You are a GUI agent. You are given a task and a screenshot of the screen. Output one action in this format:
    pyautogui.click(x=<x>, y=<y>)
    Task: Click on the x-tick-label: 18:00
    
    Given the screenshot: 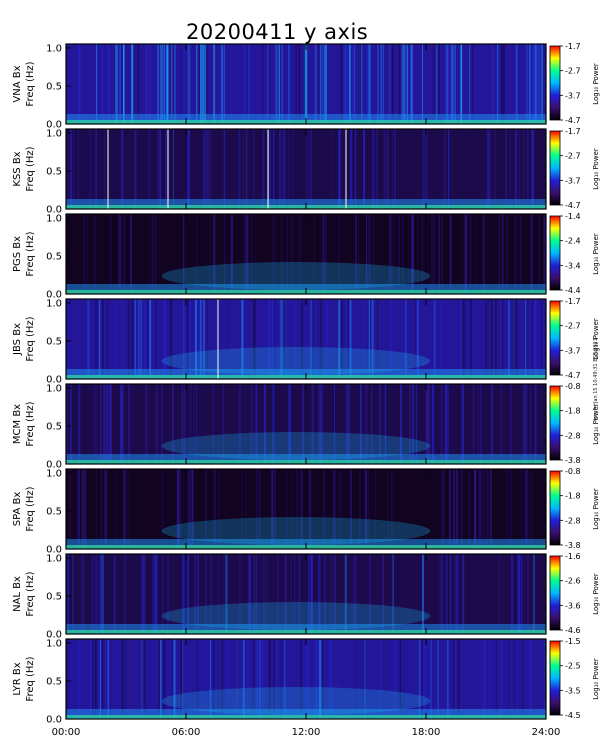 What is the action you would take?
    pyautogui.click(x=426, y=732)
    